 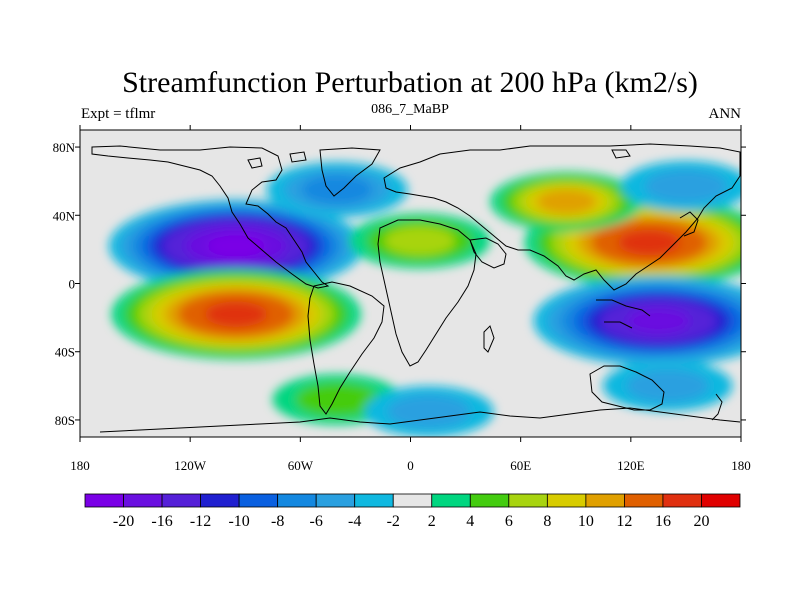 What do you see at coordinates (354, 521) in the screenshot?
I see `colorbar-label: -4` at bounding box center [354, 521].